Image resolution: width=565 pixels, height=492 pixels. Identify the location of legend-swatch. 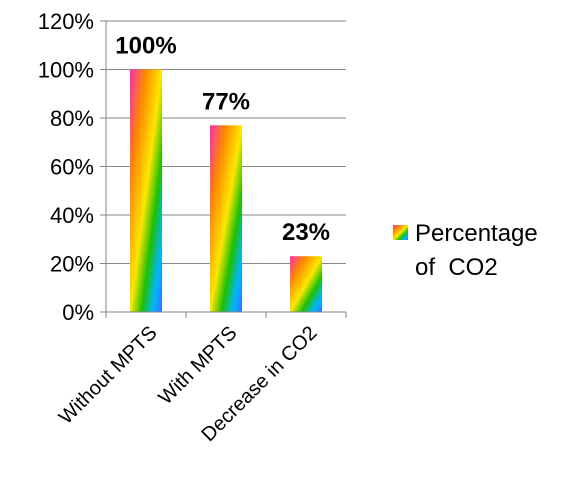
(400, 232).